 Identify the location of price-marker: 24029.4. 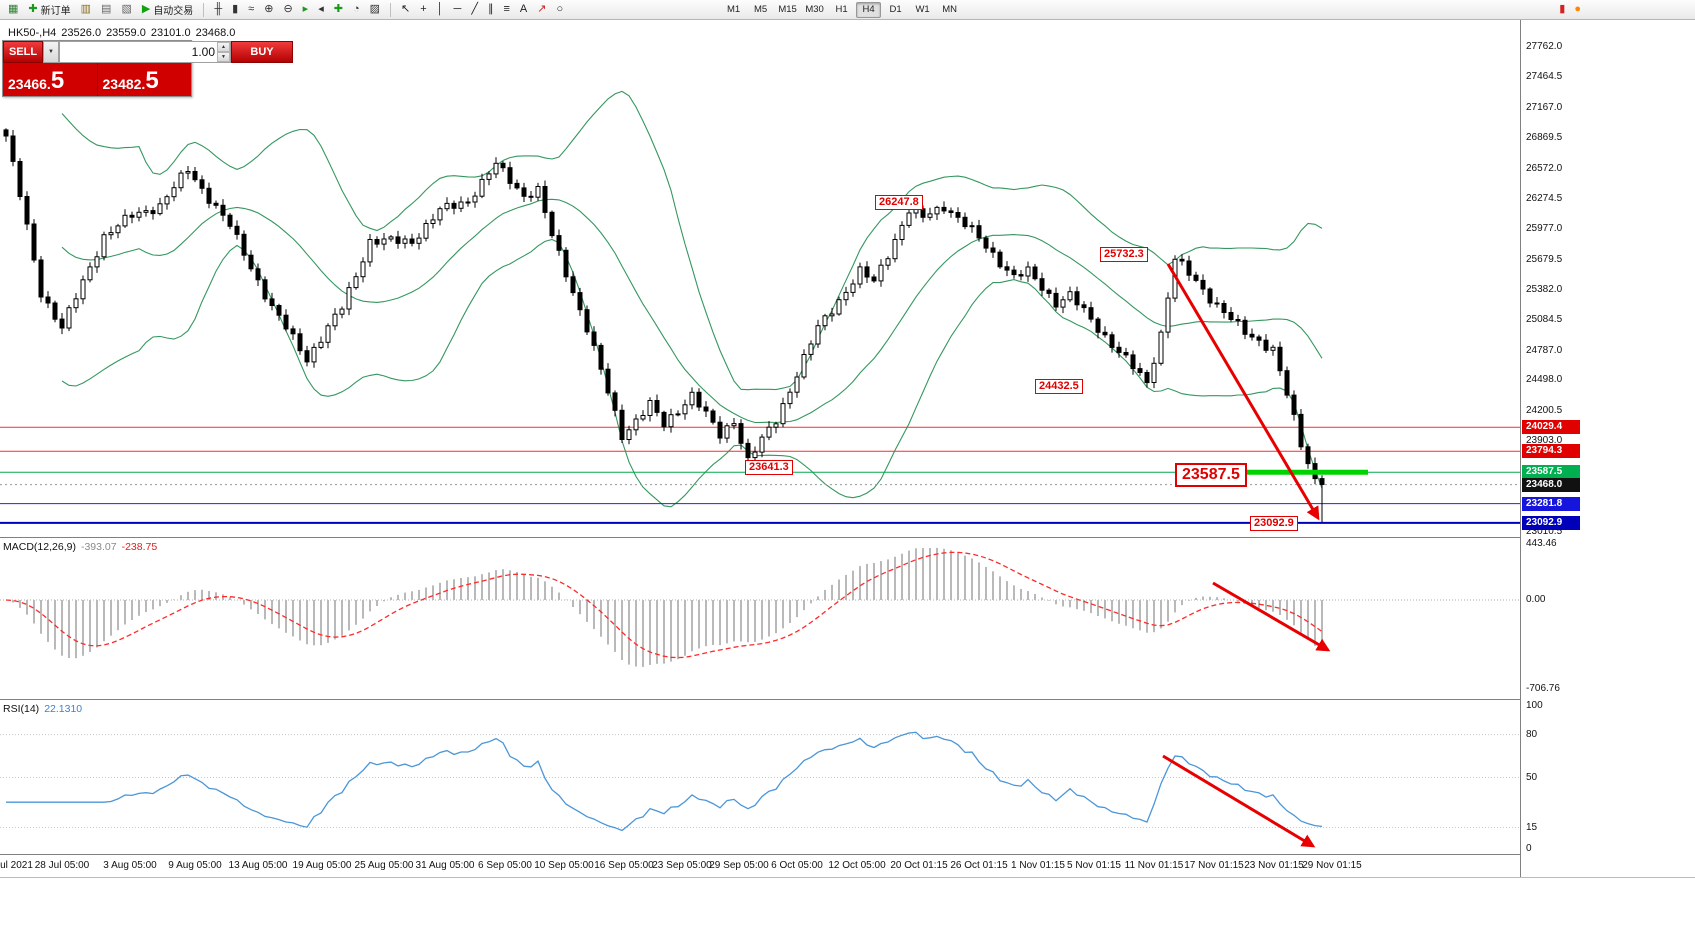
(1551, 427).